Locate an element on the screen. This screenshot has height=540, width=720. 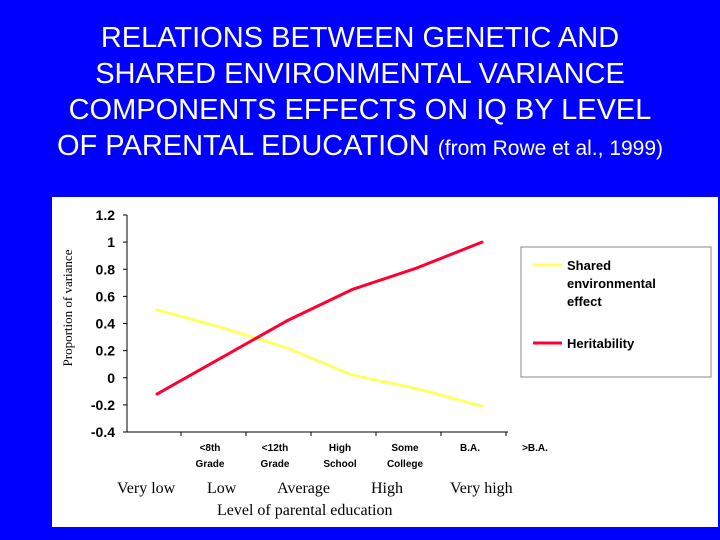
y-tick-labels: 1.2 1 0.8 0.6 0.4 0.2 0 -0.2 -0.4 is located at coordinates (109, 323).